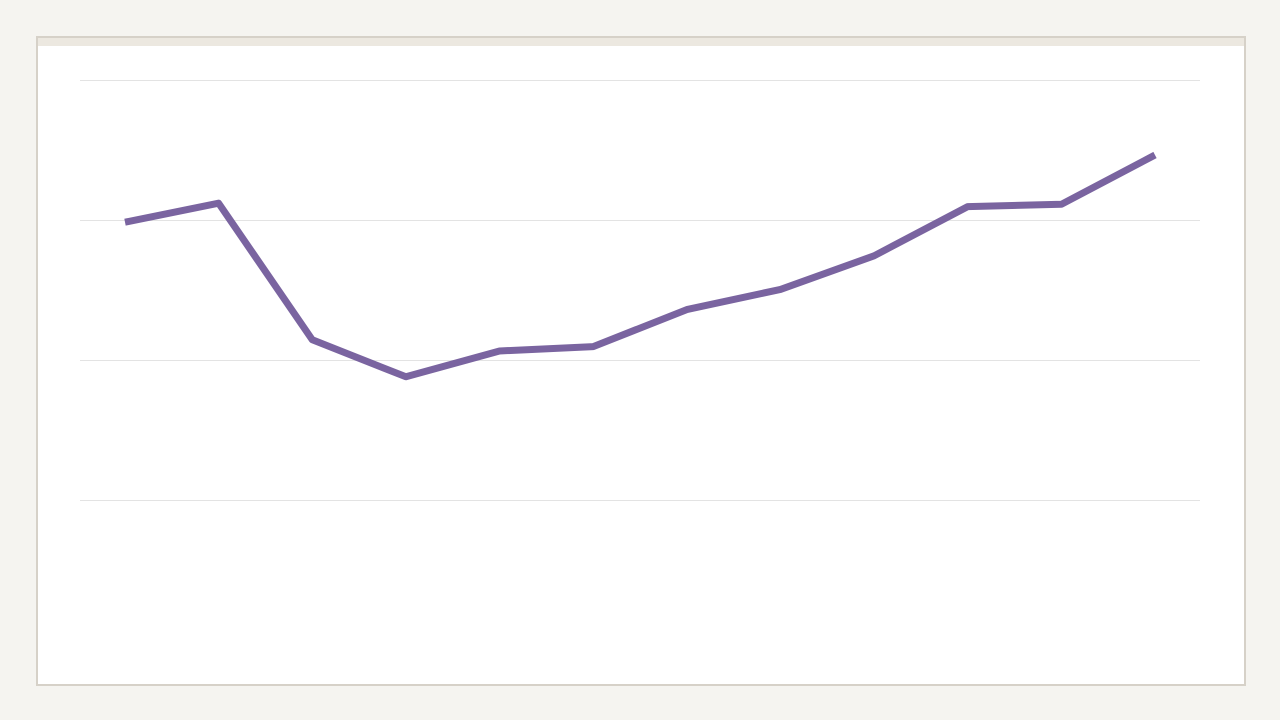  I want to click on frame-header-strip, so click(641, 42).